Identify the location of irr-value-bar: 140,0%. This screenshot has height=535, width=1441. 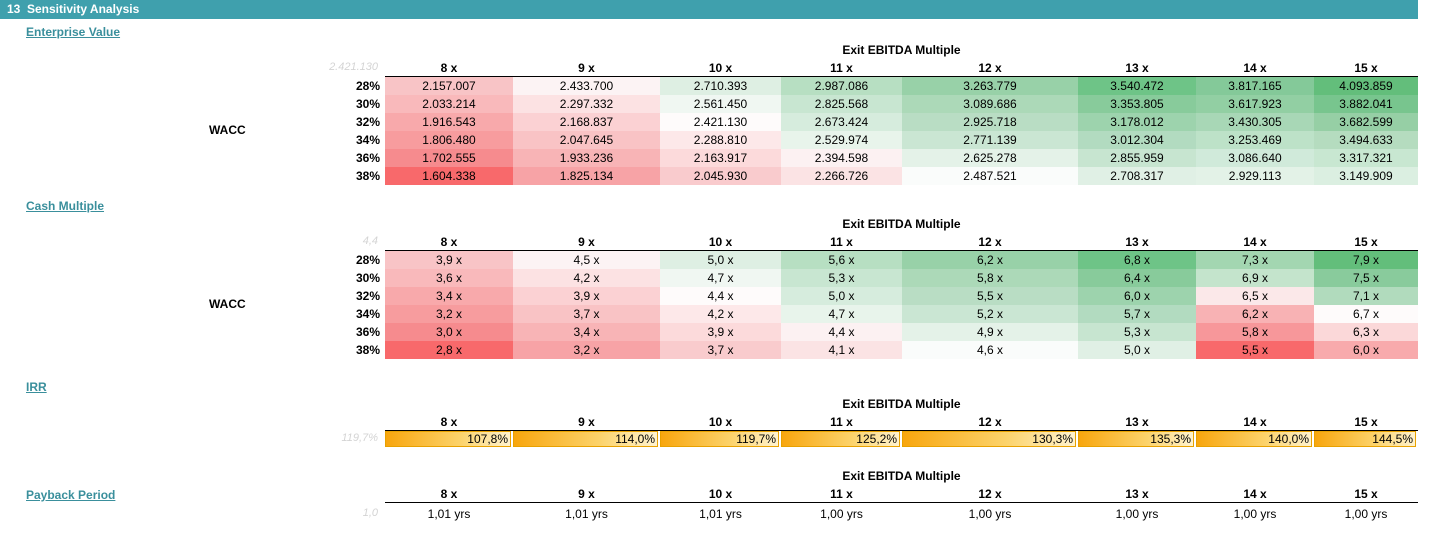
(1254, 439).